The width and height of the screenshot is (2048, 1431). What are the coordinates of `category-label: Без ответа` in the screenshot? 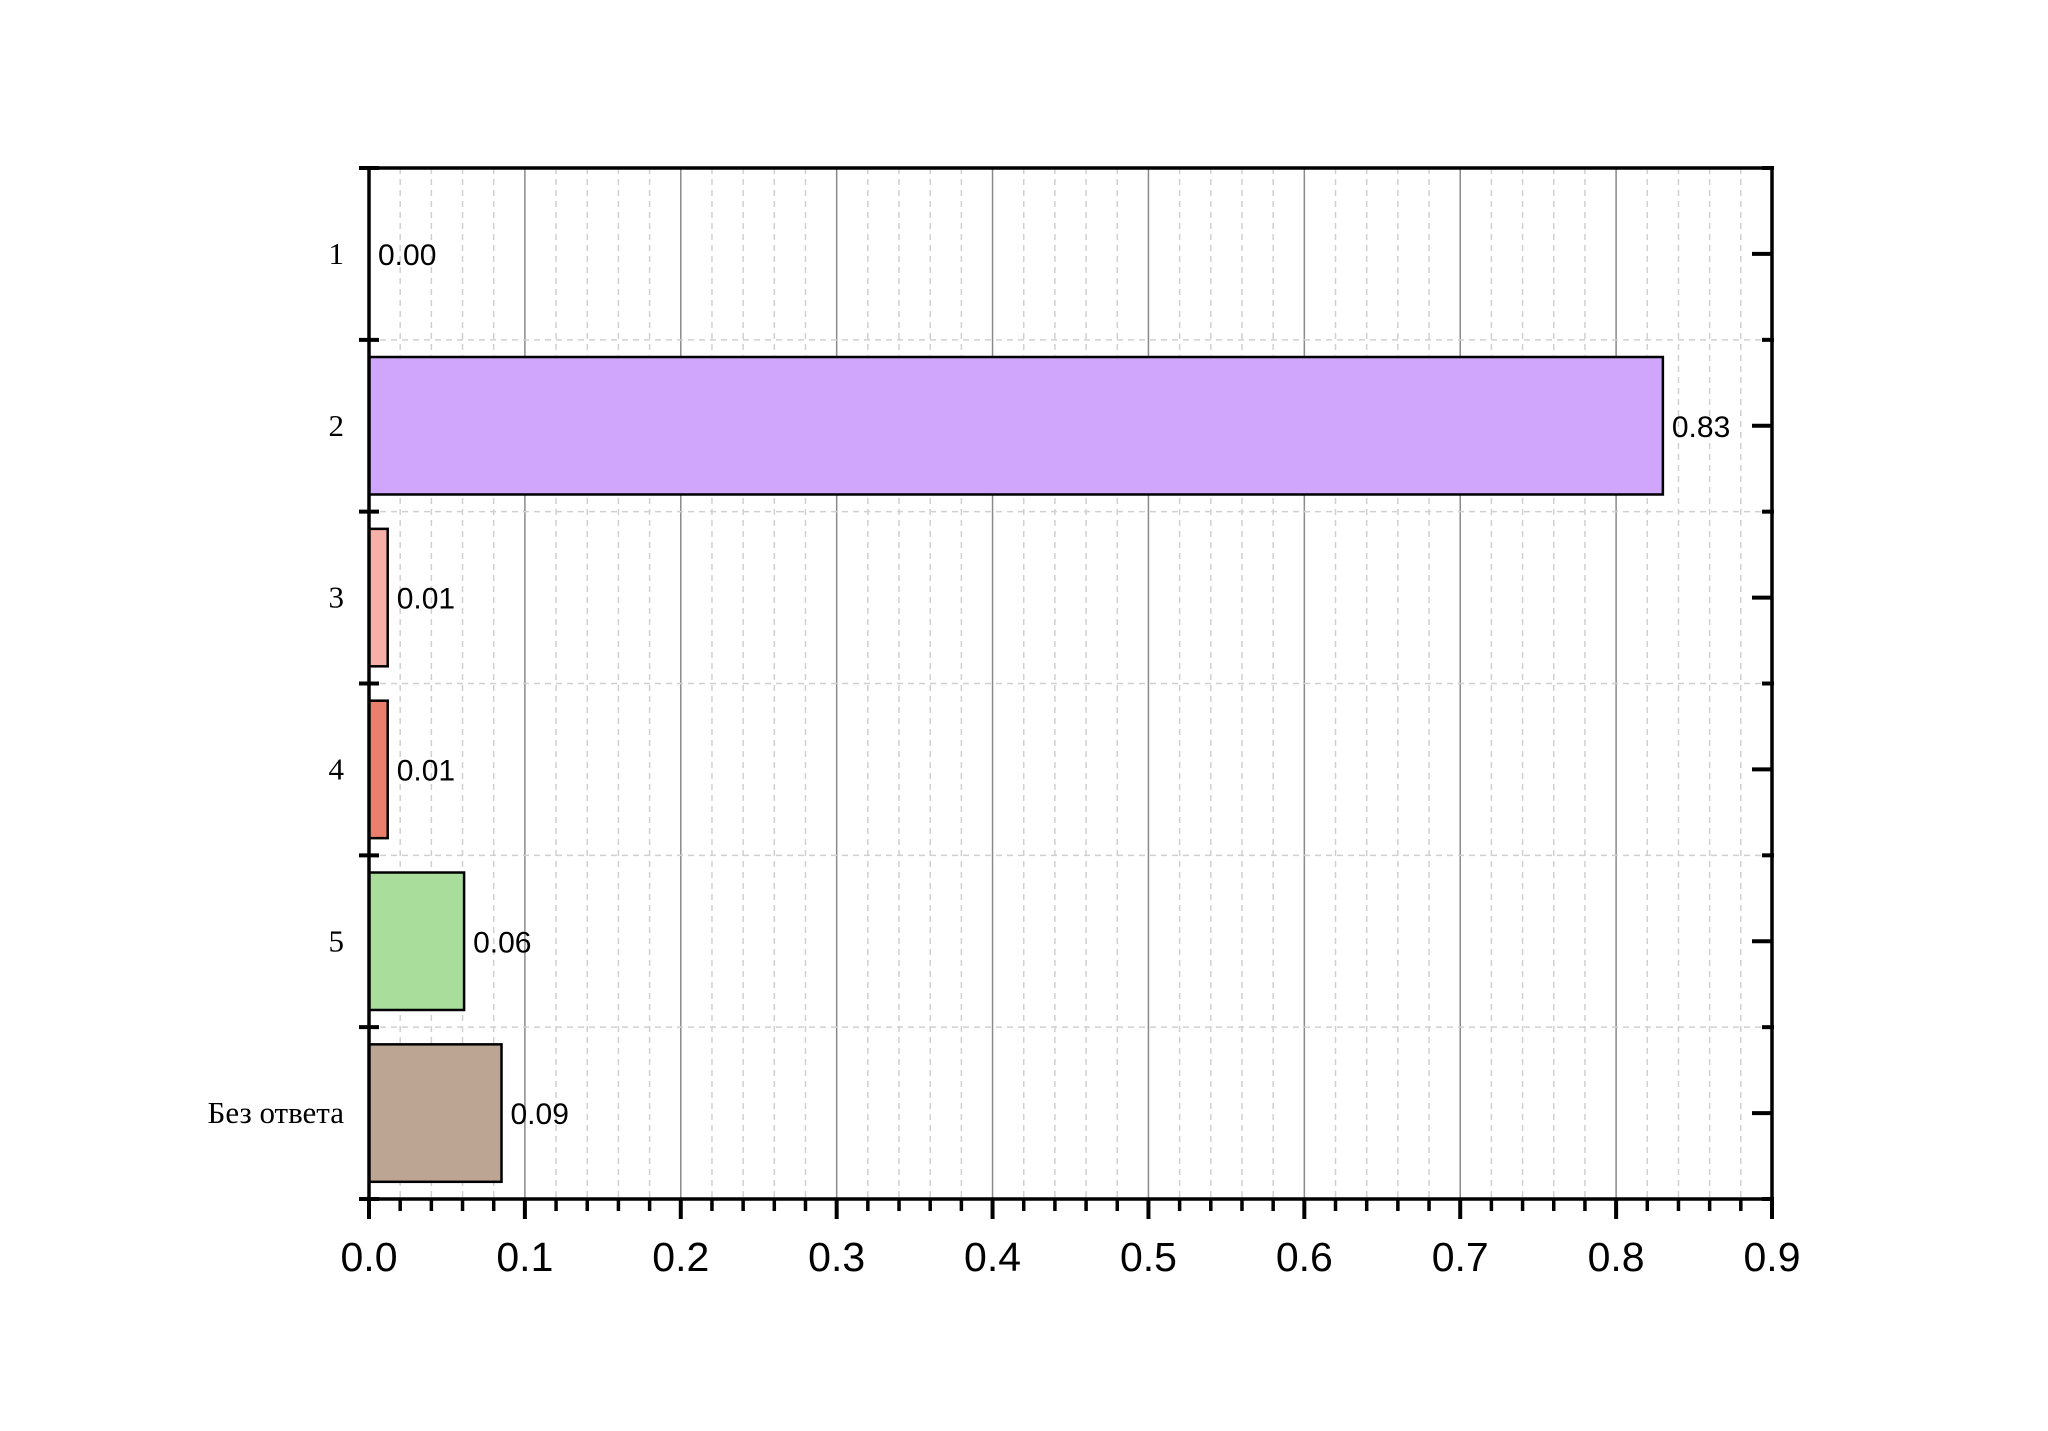 It's located at (276, 1112).